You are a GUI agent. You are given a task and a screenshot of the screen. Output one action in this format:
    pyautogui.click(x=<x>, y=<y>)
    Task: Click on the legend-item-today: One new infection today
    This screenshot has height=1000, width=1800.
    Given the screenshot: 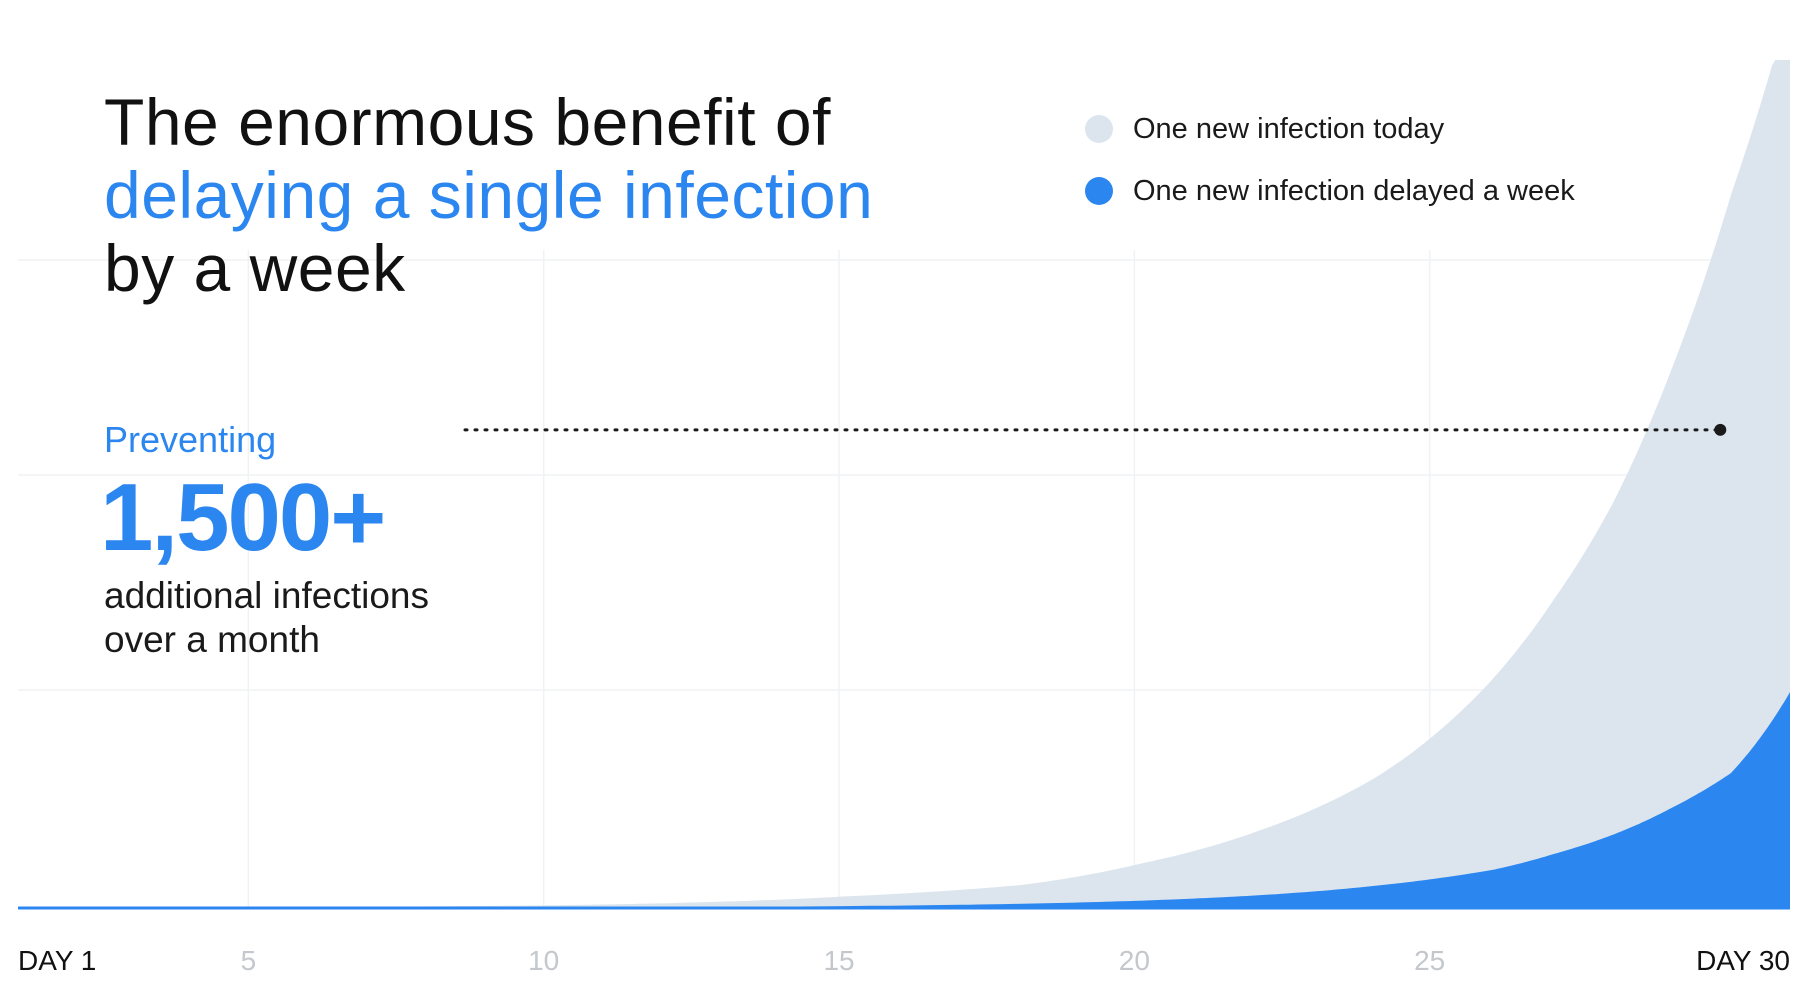 What is the action you would take?
    pyautogui.click(x=1395, y=129)
    